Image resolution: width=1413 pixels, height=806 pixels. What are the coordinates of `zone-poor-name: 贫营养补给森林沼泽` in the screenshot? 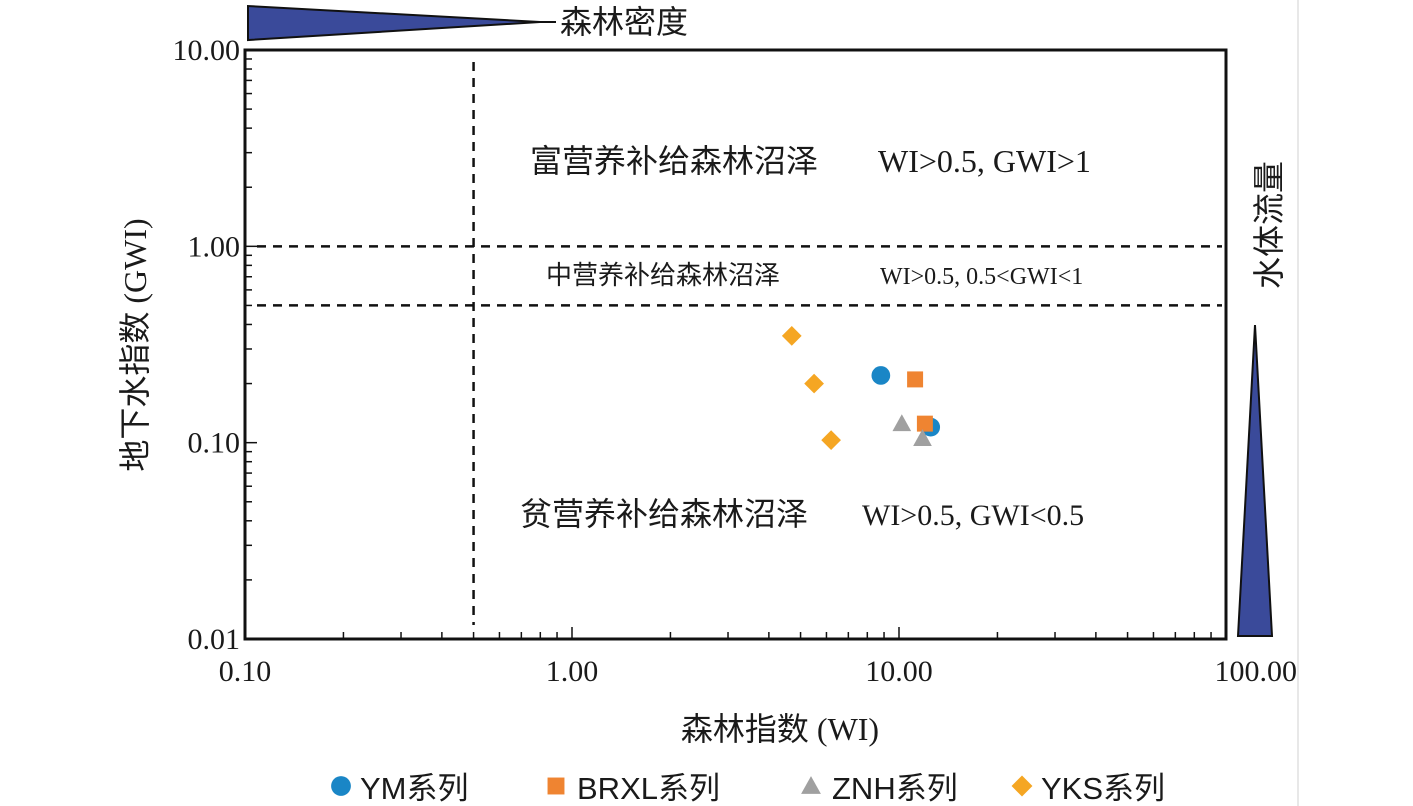 It's located at (664, 514).